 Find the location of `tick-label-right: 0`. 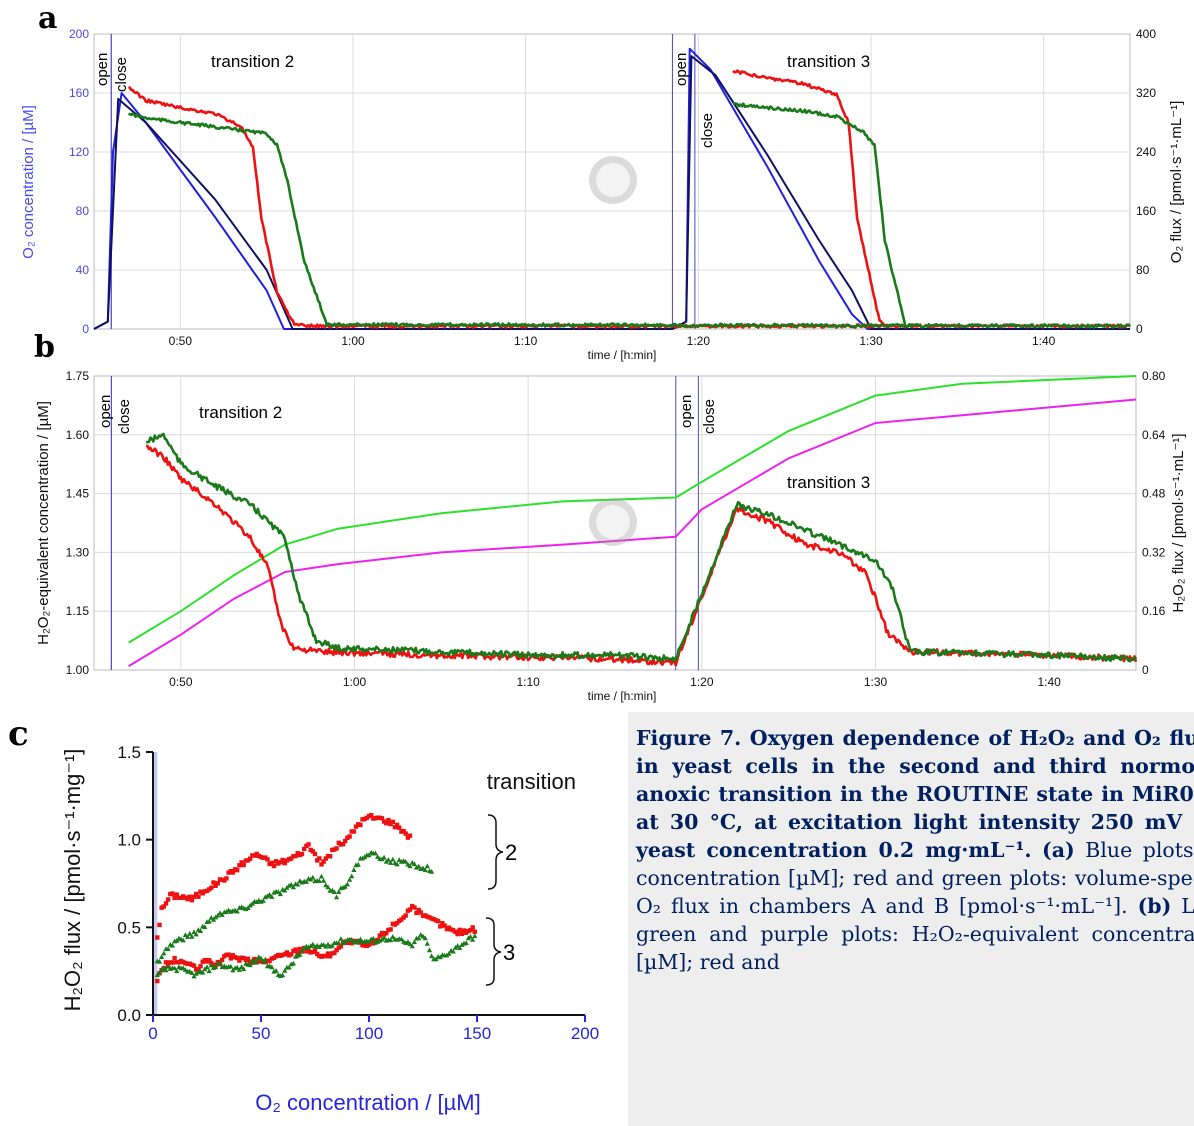

tick-label-right: 0 is located at coordinates (1139, 329).